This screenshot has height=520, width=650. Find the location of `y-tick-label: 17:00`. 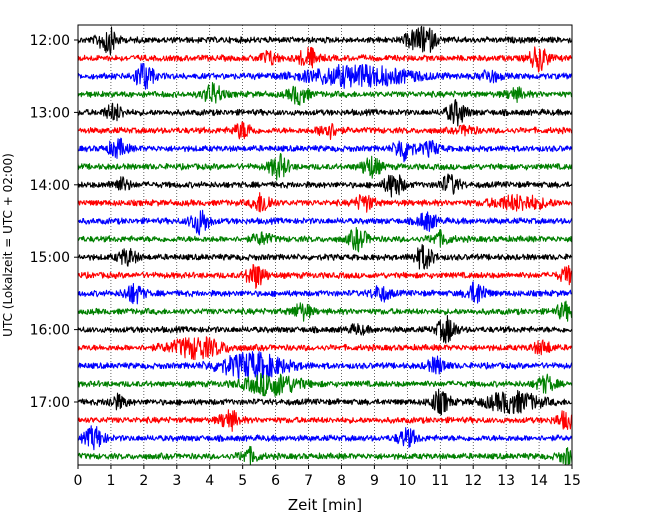

y-tick-label: 17:00 is located at coordinates (50, 403).